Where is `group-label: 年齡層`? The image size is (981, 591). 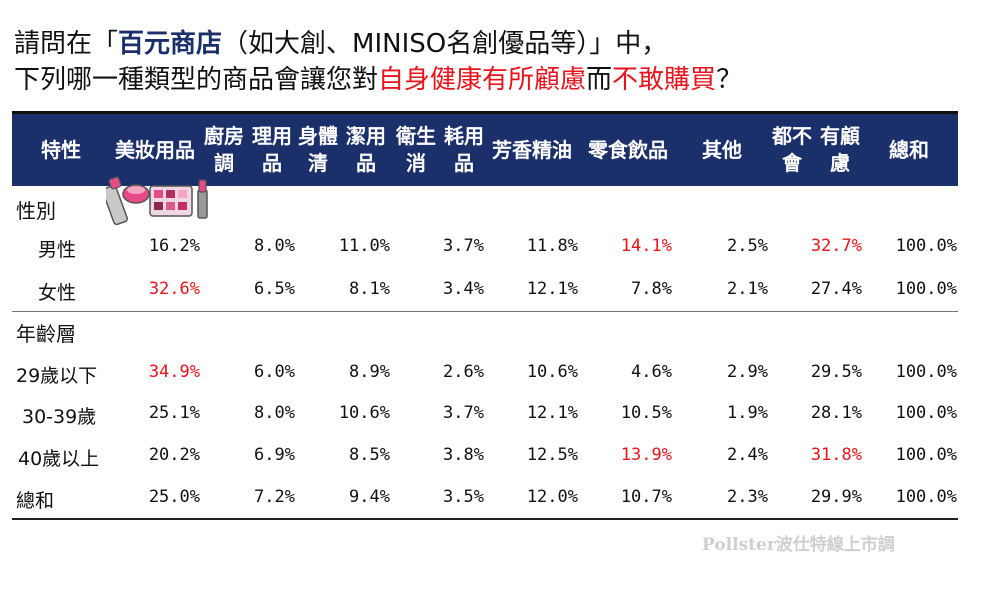 group-label: 年齡層 is located at coordinates (46, 334).